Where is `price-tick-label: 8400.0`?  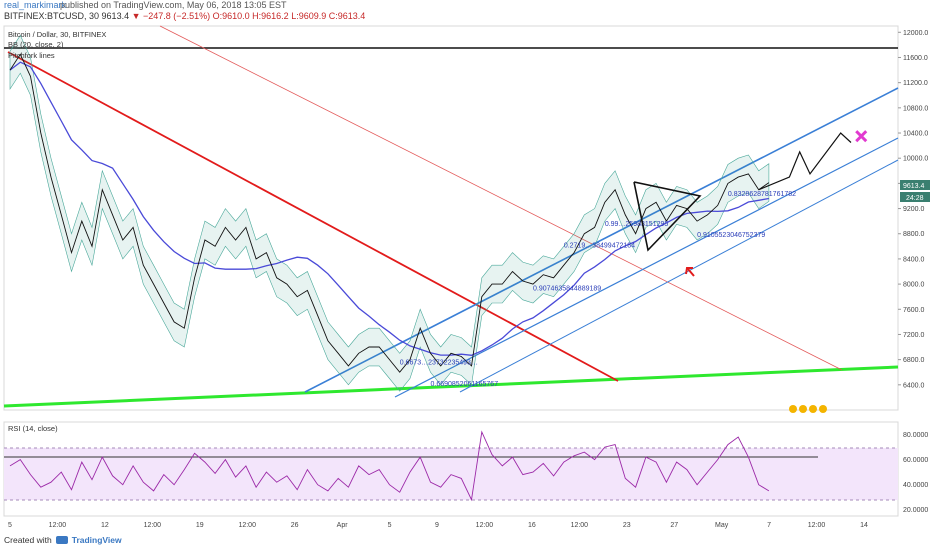
price-tick-label: 8400.0 is located at coordinates (914, 259).